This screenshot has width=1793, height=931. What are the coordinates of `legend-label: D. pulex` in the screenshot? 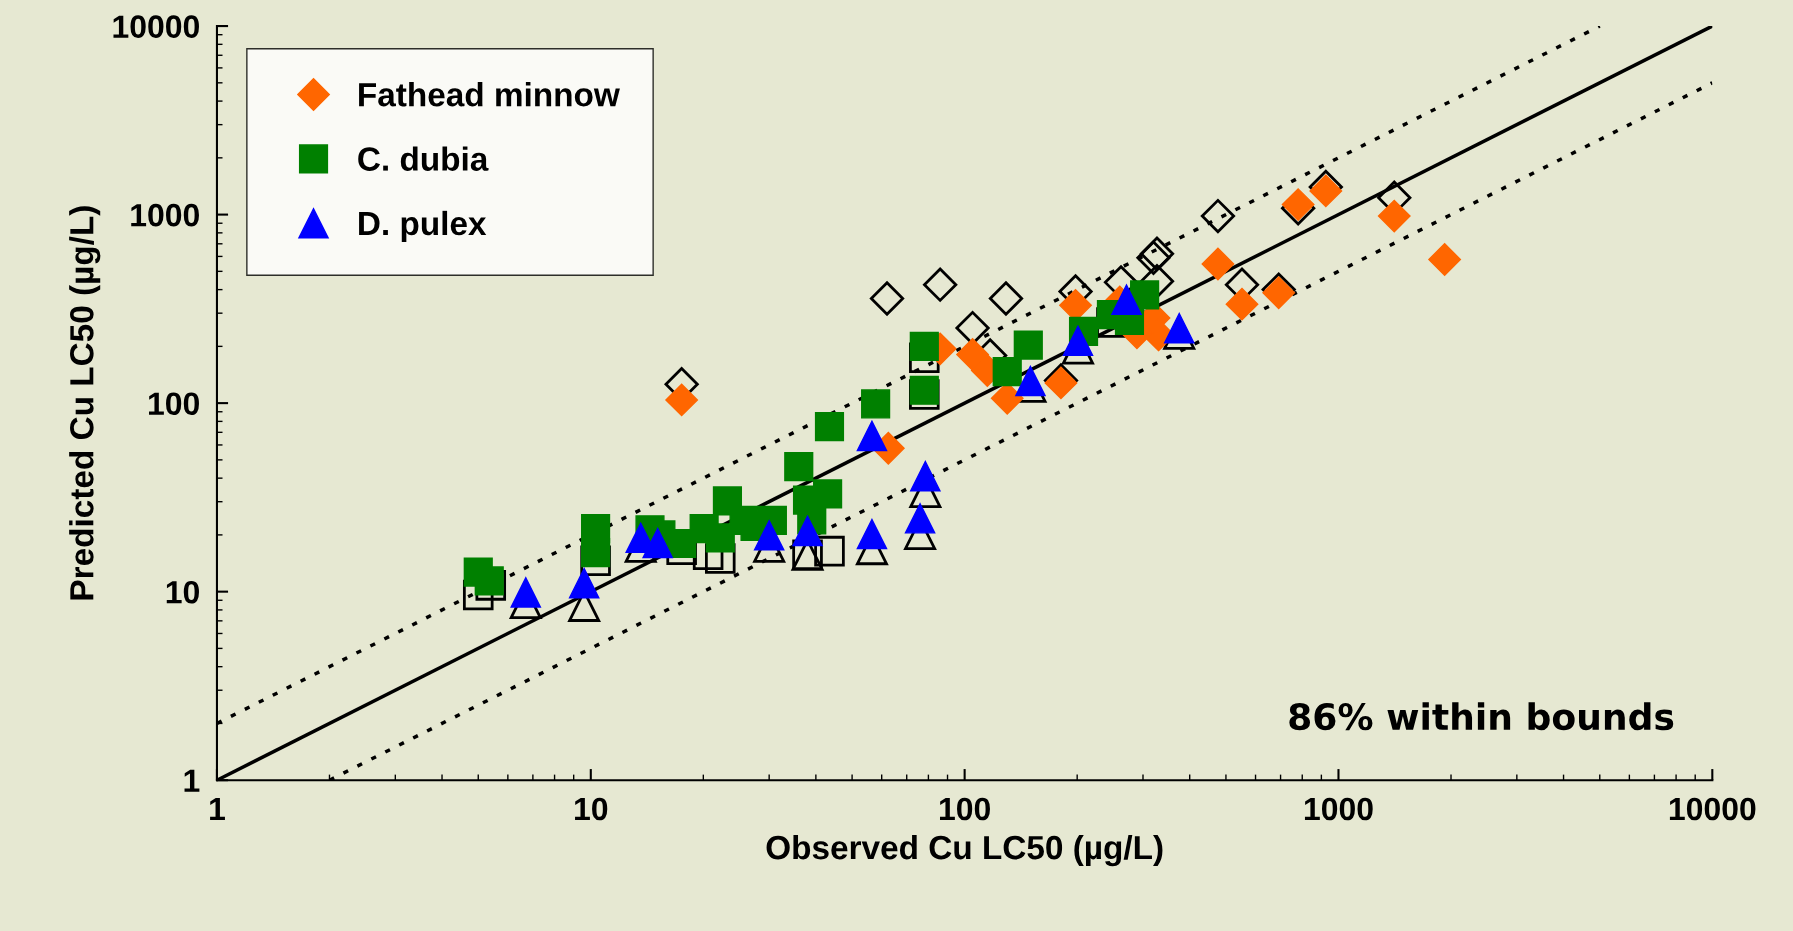 It's located at (423, 226).